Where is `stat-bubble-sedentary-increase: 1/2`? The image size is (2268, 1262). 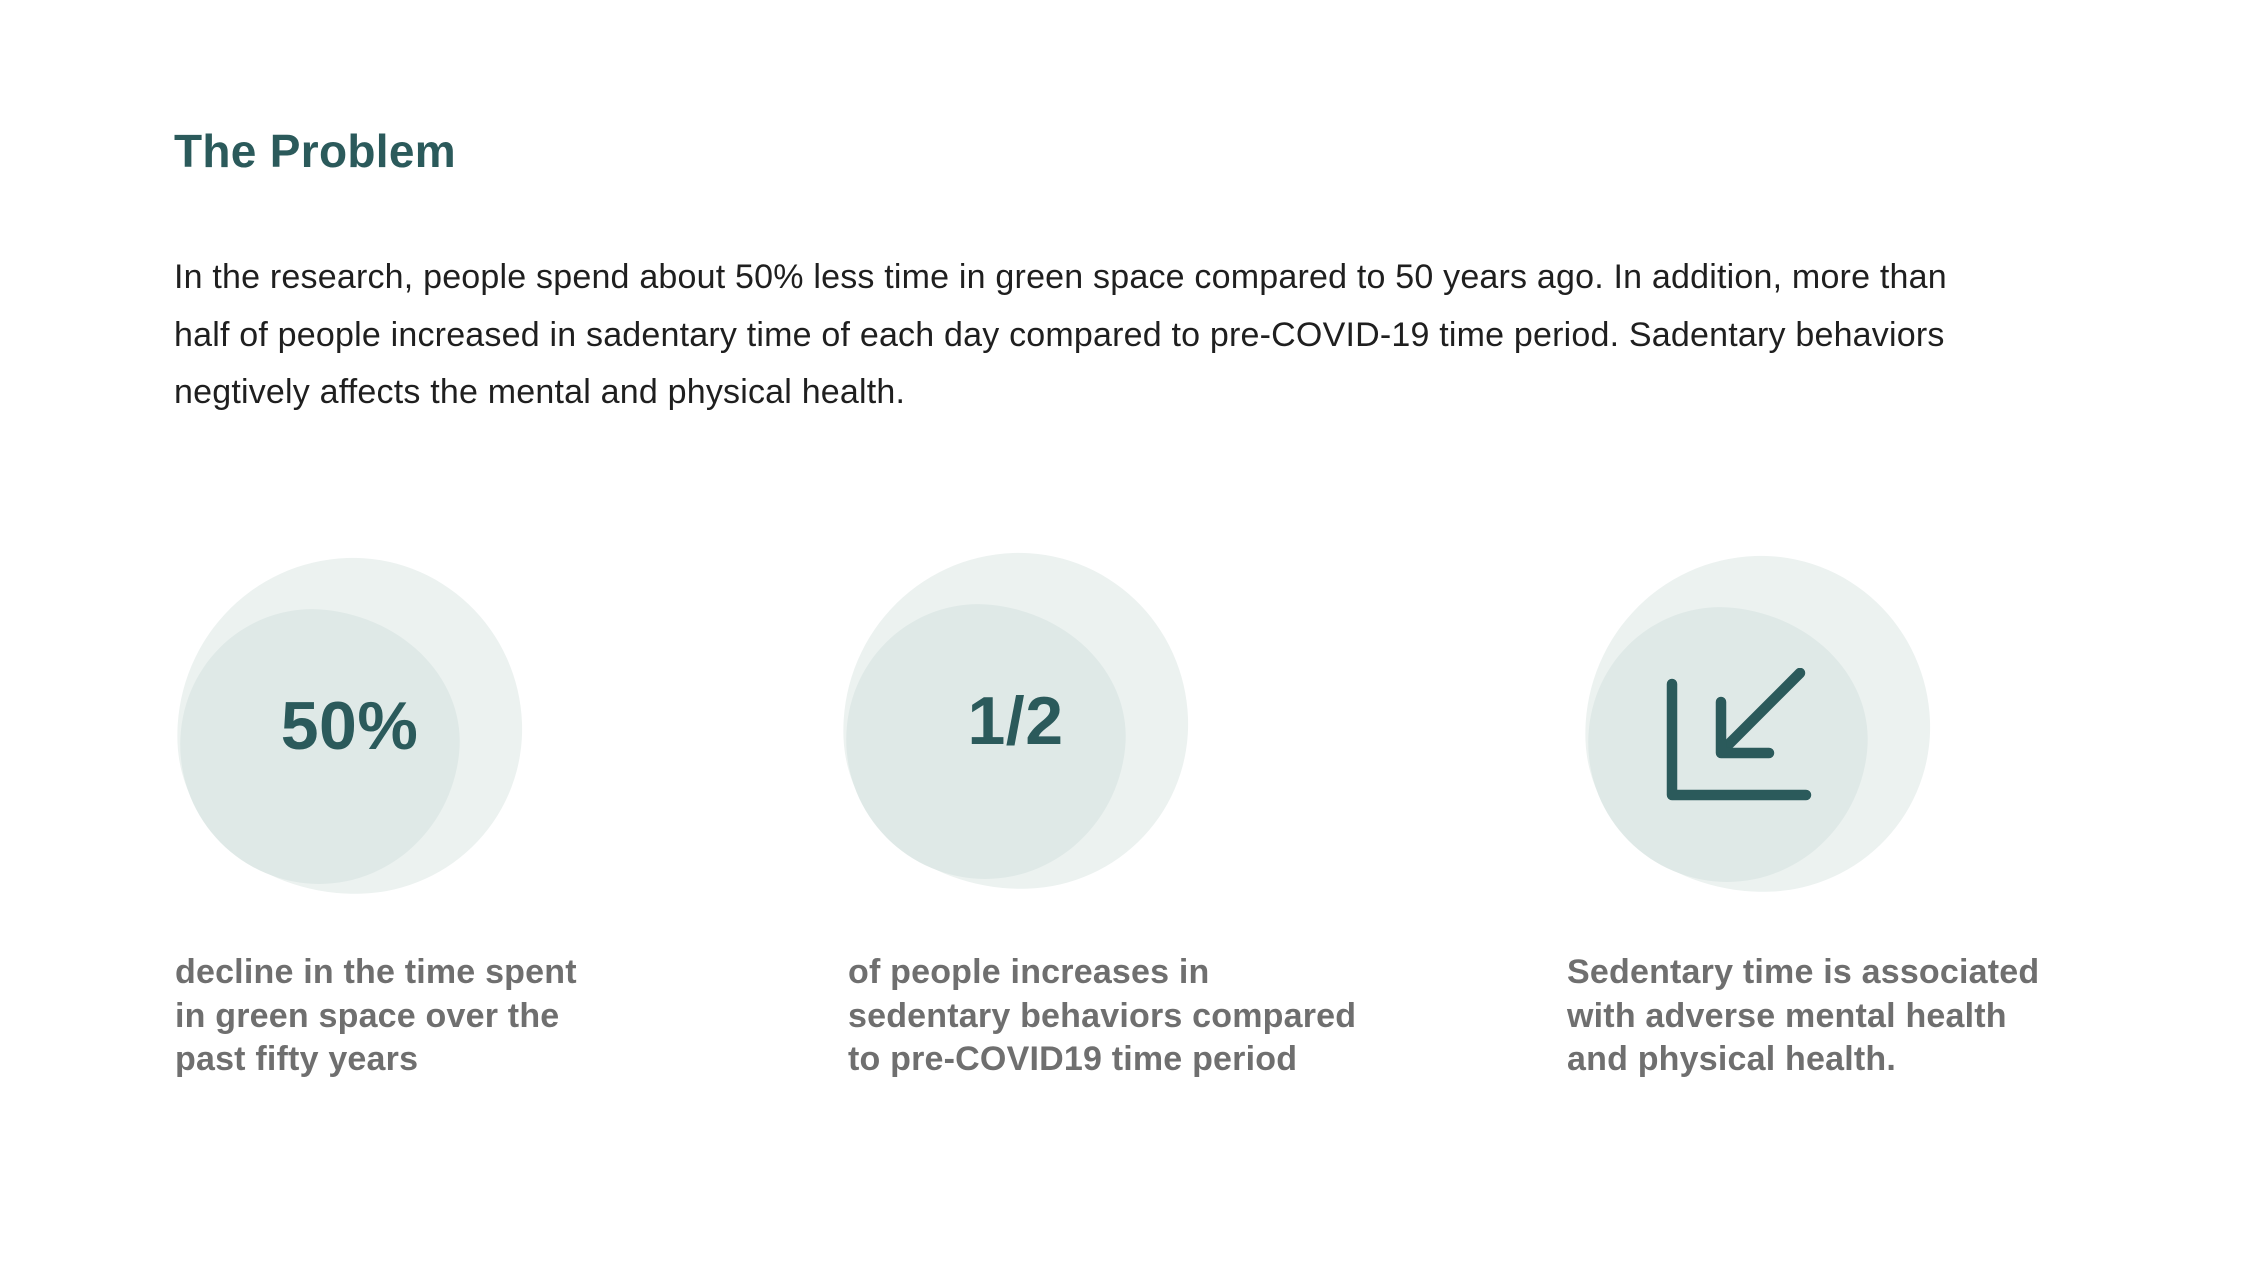 stat-bubble-sedentary-increase: 1/2 is located at coordinates (1013, 721).